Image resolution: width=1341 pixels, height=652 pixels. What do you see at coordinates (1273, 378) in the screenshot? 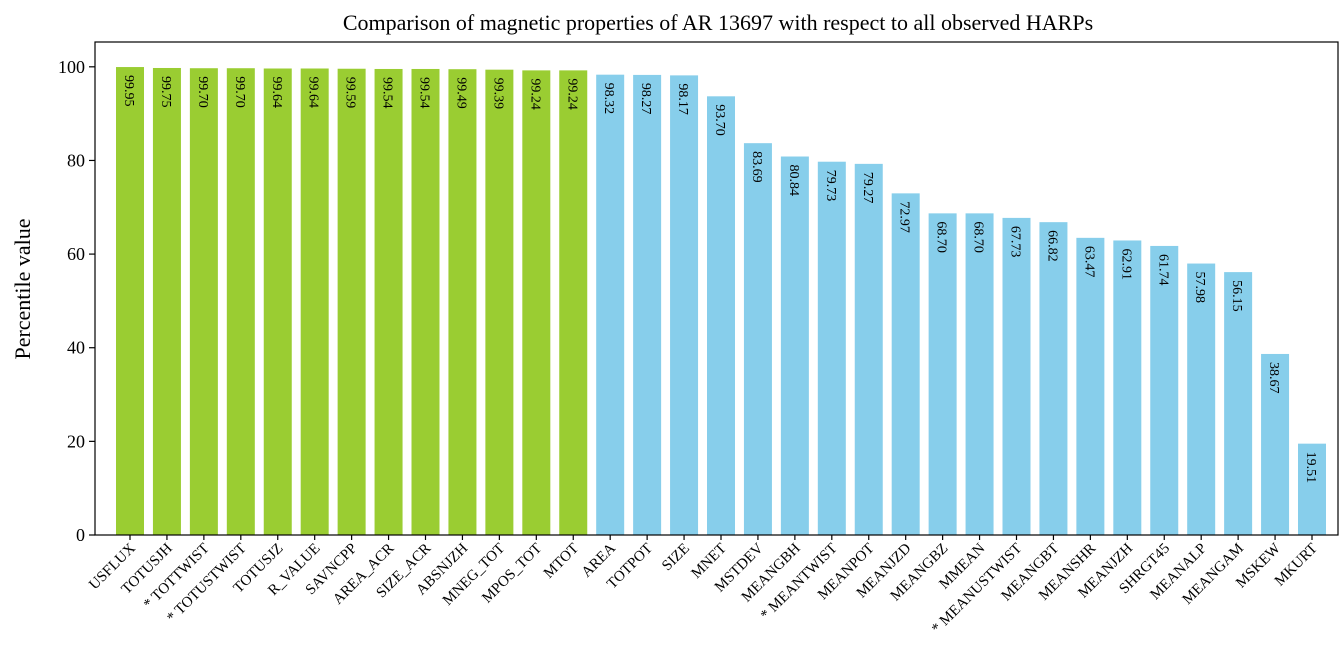
I see `value-label: 38.67` at bounding box center [1273, 378].